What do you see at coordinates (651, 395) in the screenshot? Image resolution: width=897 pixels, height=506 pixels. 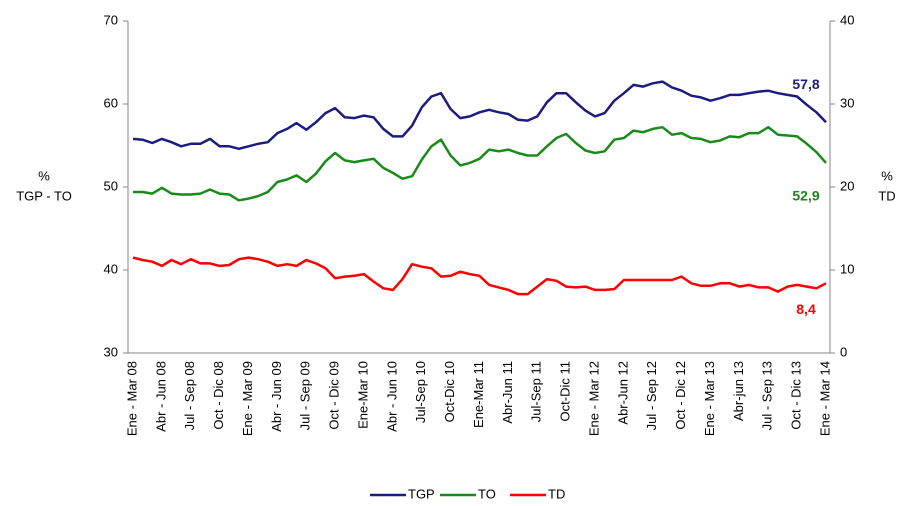 I see `x-tick-label: Jul - Sep 12` at bounding box center [651, 395].